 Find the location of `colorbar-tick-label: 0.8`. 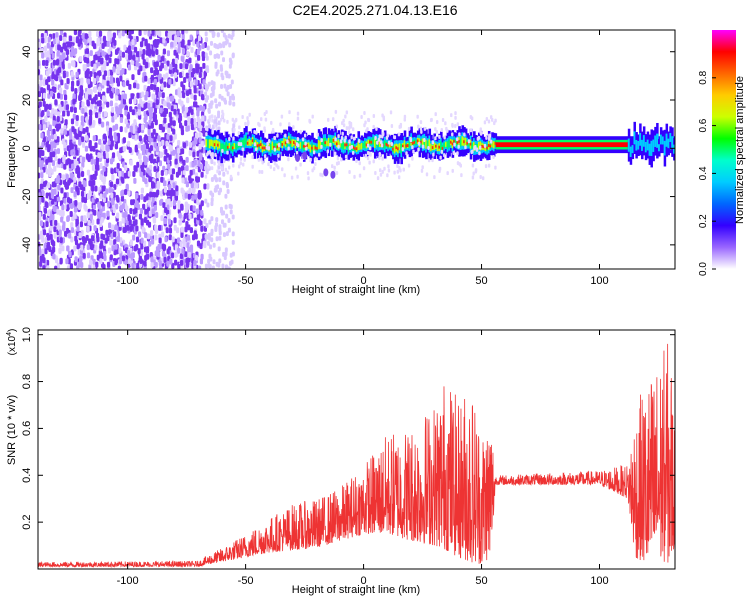

colorbar-tick-label: 0.8 is located at coordinates (703, 77).